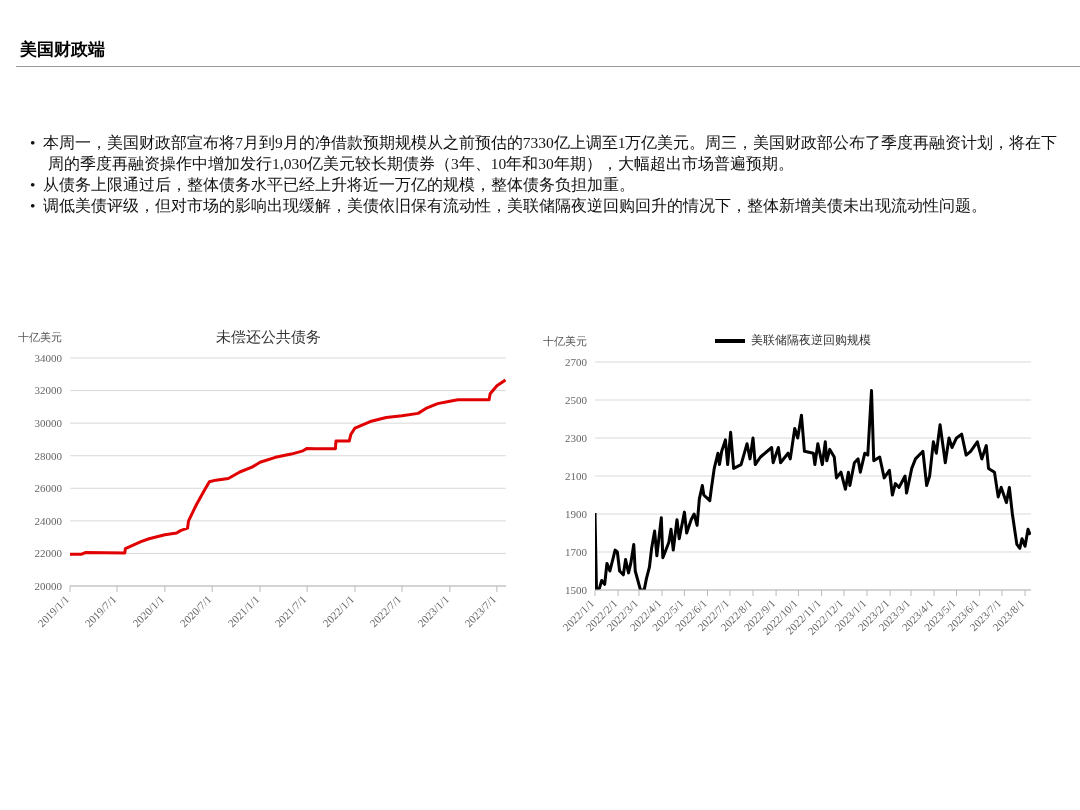  Describe the element at coordinates (509, 206) in the screenshot. I see `text: • 调低美债评级，但对市场的影响出现缓解，美债依旧保有流动性，美联储隔夜逆回购回升的情况下，整体新增美债未出现流动性问题。` at that location.